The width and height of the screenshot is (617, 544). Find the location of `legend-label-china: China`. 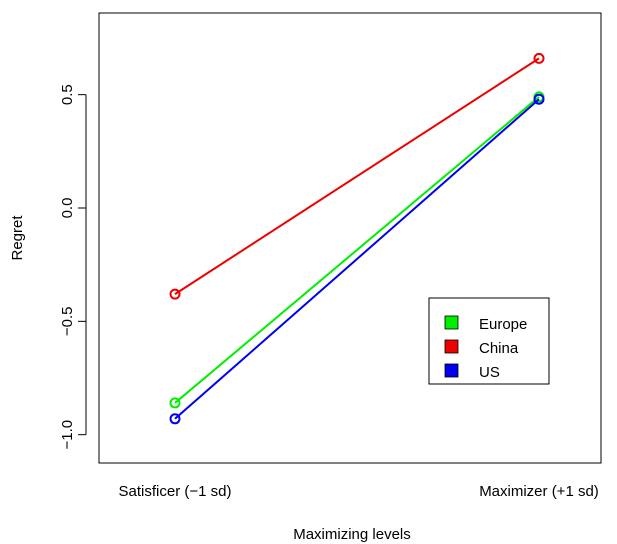

legend-label-china: China is located at coordinates (499, 348).